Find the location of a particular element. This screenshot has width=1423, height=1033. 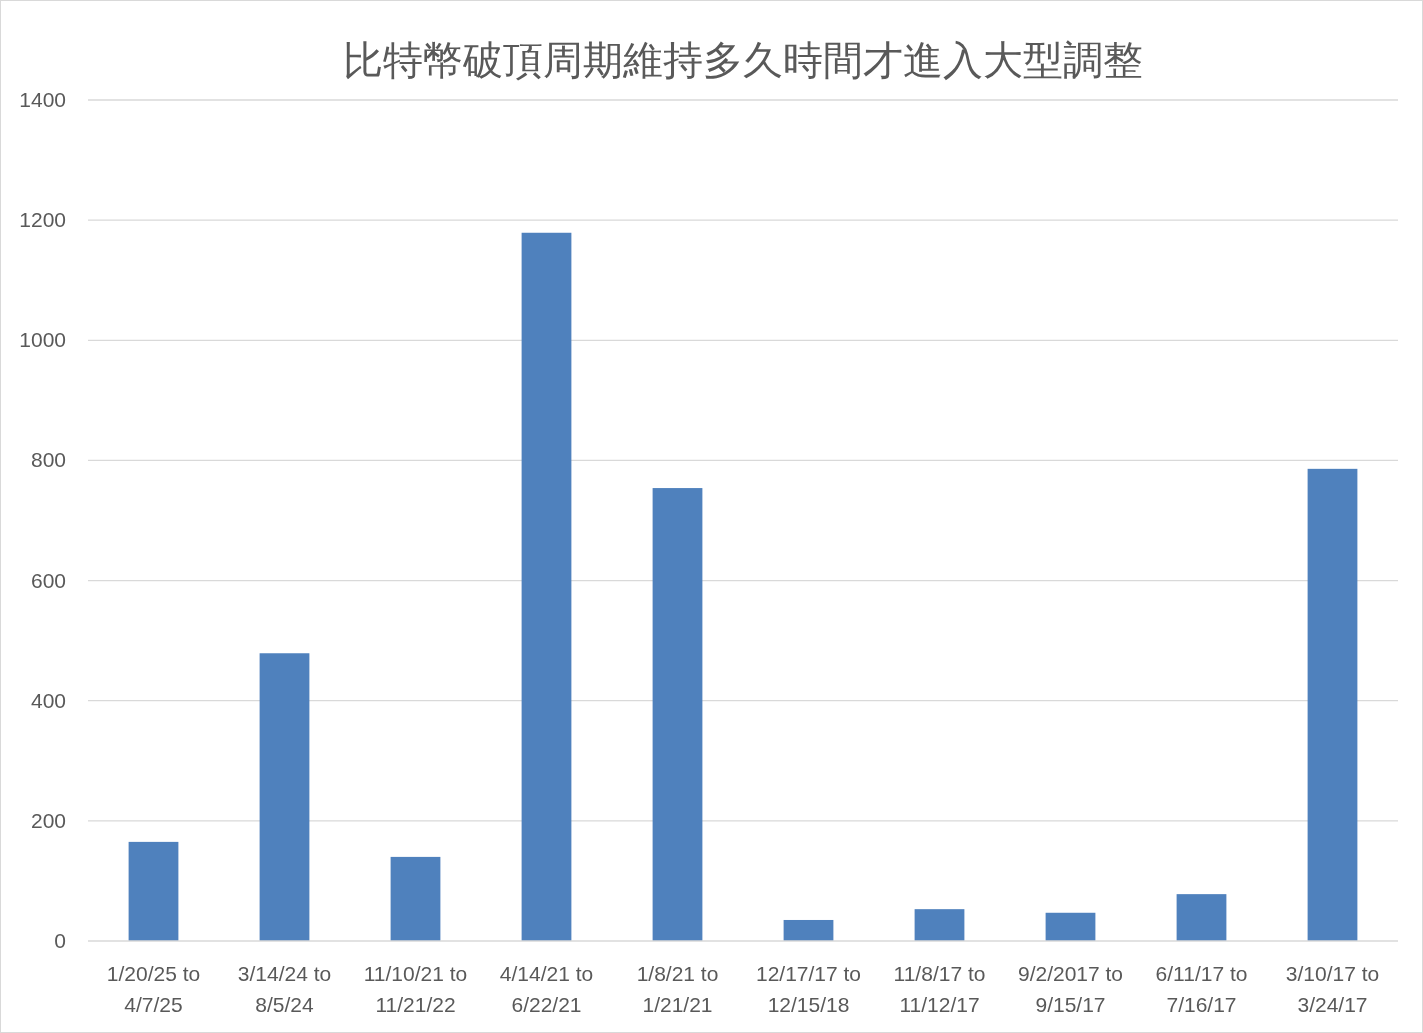

y-tick-label: 800 is located at coordinates (48, 460).